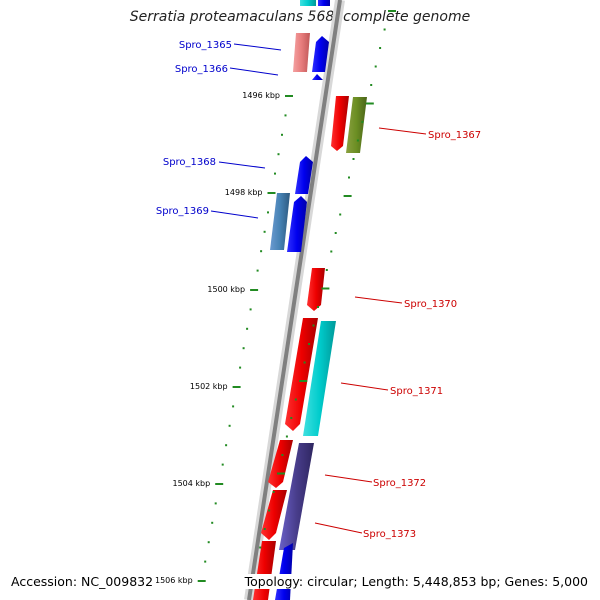 The image size is (600, 600). What do you see at coordinates (174, 580) in the screenshot?
I see `scale-label: 1506 kbp` at bounding box center [174, 580].